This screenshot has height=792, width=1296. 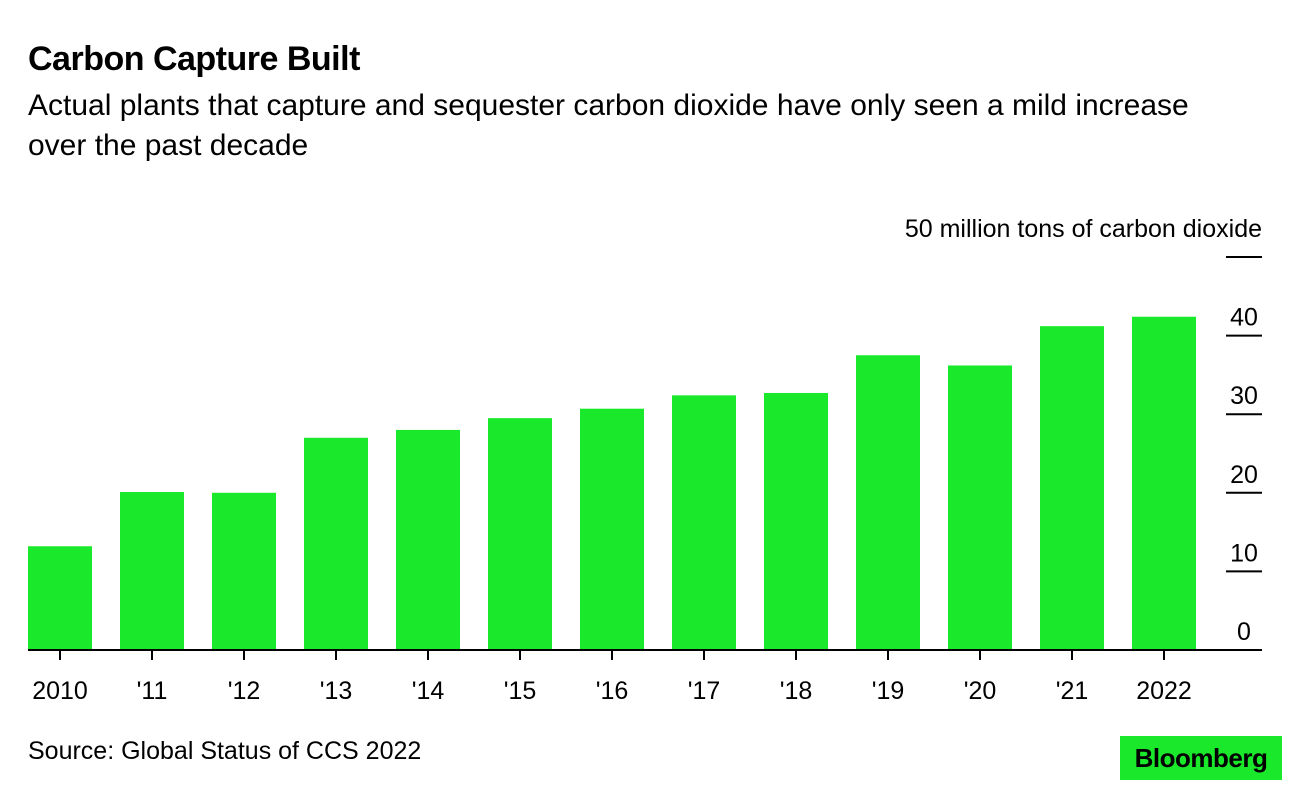 What do you see at coordinates (60, 691) in the screenshot?
I see `x-tick-label: 2010` at bounding box center [60, 691].